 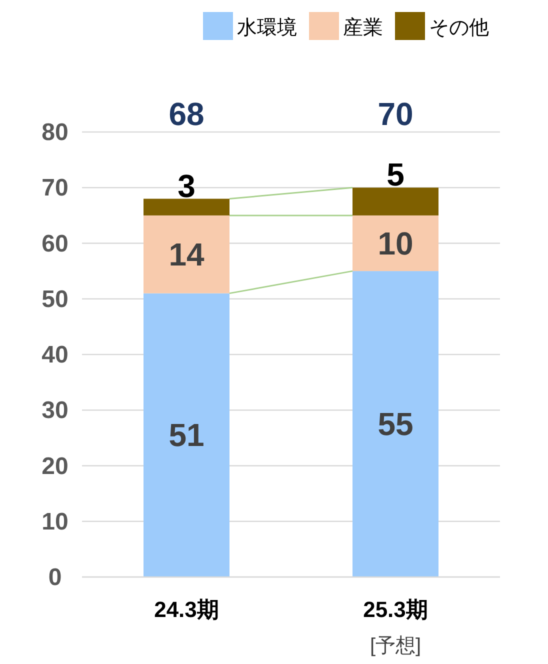 What do you see at coordinates (396, 114) in the screenshot?
I see `total-label: 70` at bounding box center [396, 114].